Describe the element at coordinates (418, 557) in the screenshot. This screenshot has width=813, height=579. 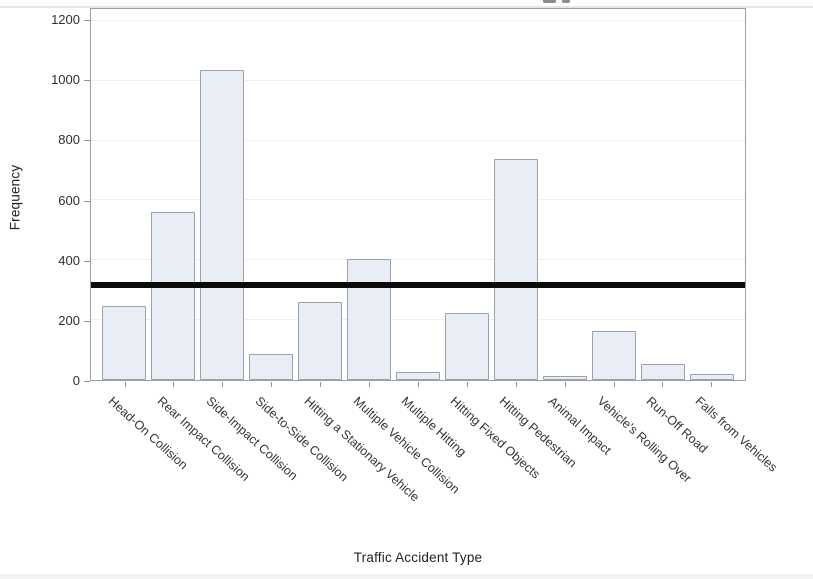
I see `x-axis-title: Traffic Accident Type` at that location.